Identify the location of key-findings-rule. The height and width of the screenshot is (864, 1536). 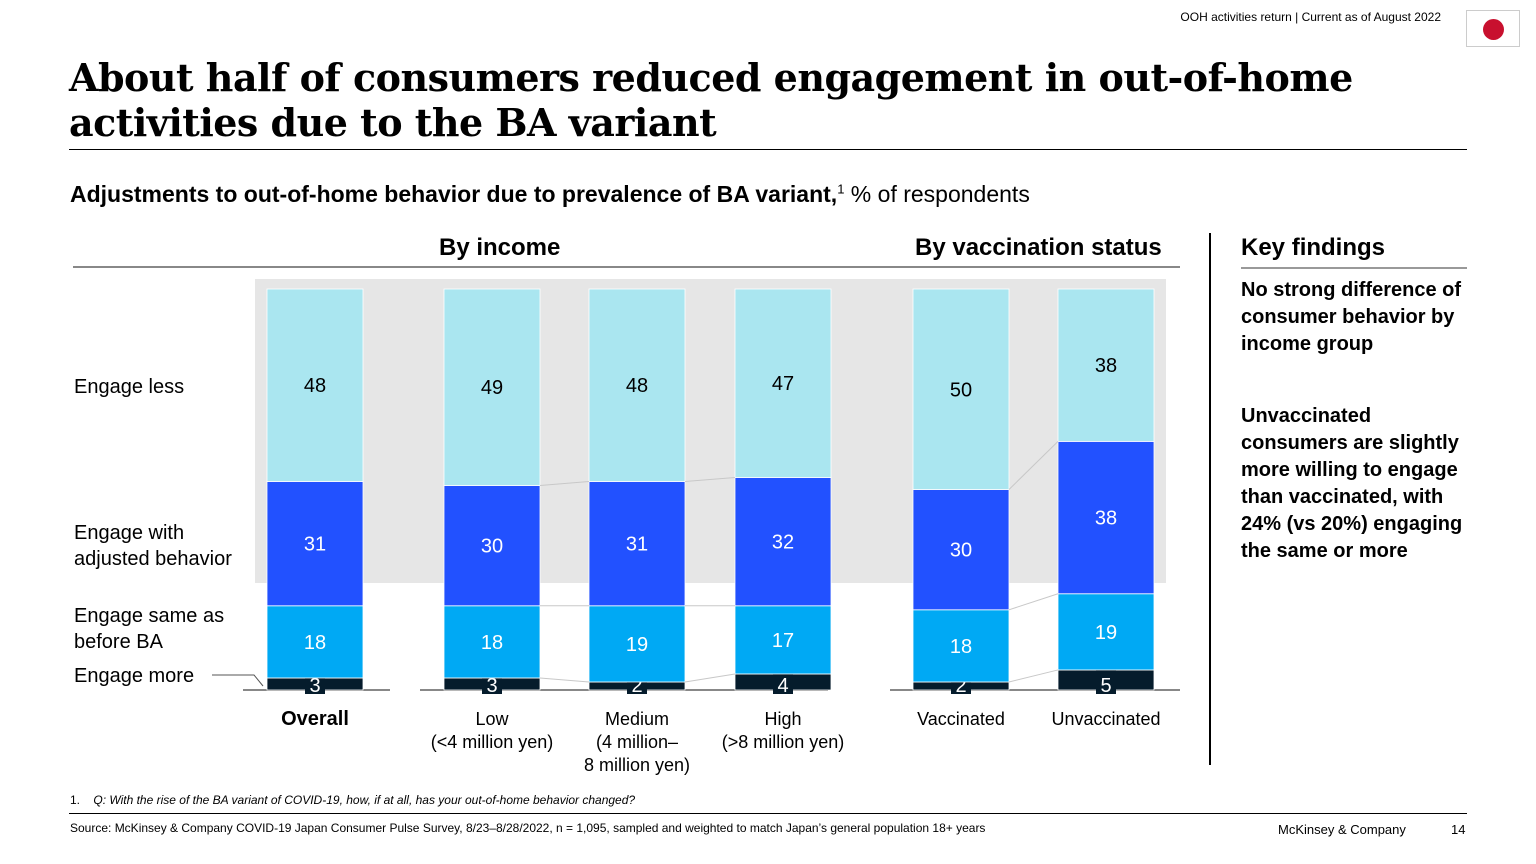
(1354, 268).